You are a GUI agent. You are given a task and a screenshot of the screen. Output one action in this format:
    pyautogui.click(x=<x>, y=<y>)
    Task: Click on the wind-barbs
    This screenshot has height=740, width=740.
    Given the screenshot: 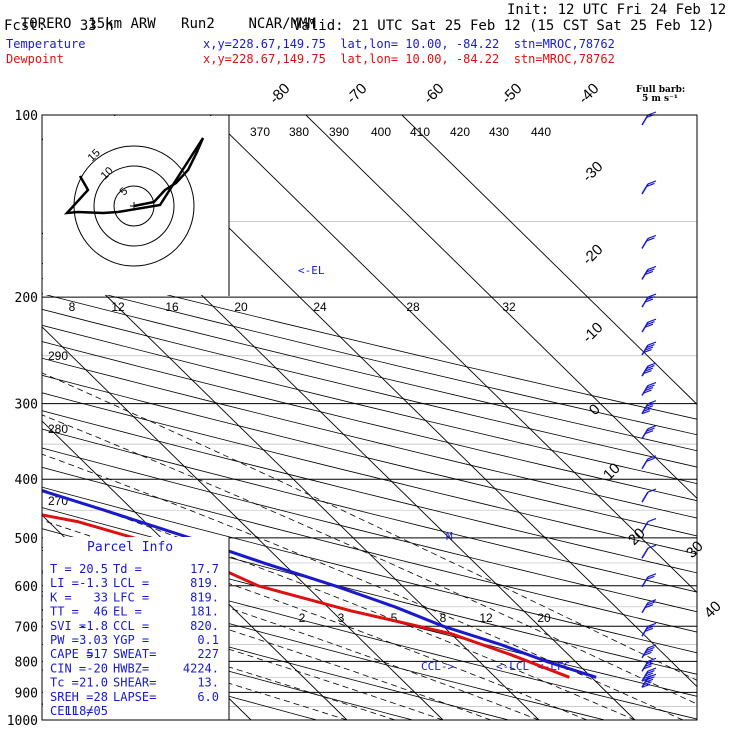 What is the action you would take?
    pyautogui.click(x=649, y=399)
    